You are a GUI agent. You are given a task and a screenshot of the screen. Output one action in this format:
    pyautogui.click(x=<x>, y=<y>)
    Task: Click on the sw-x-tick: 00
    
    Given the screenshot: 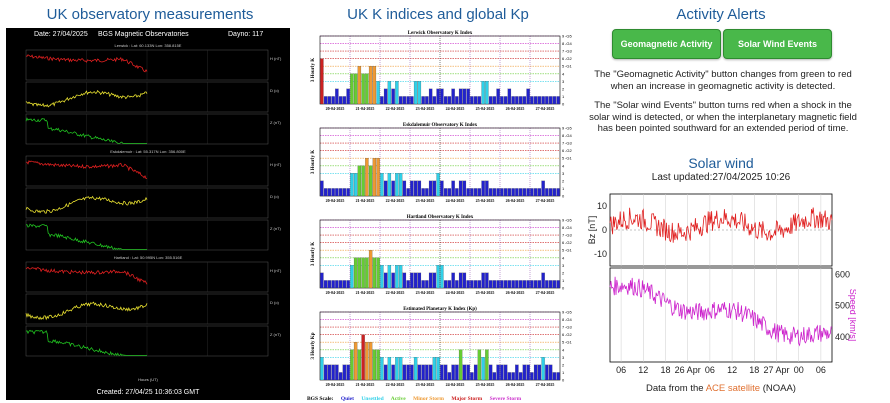 What is the action you would take?
    pyautogui.click(x=799, y=370)
    